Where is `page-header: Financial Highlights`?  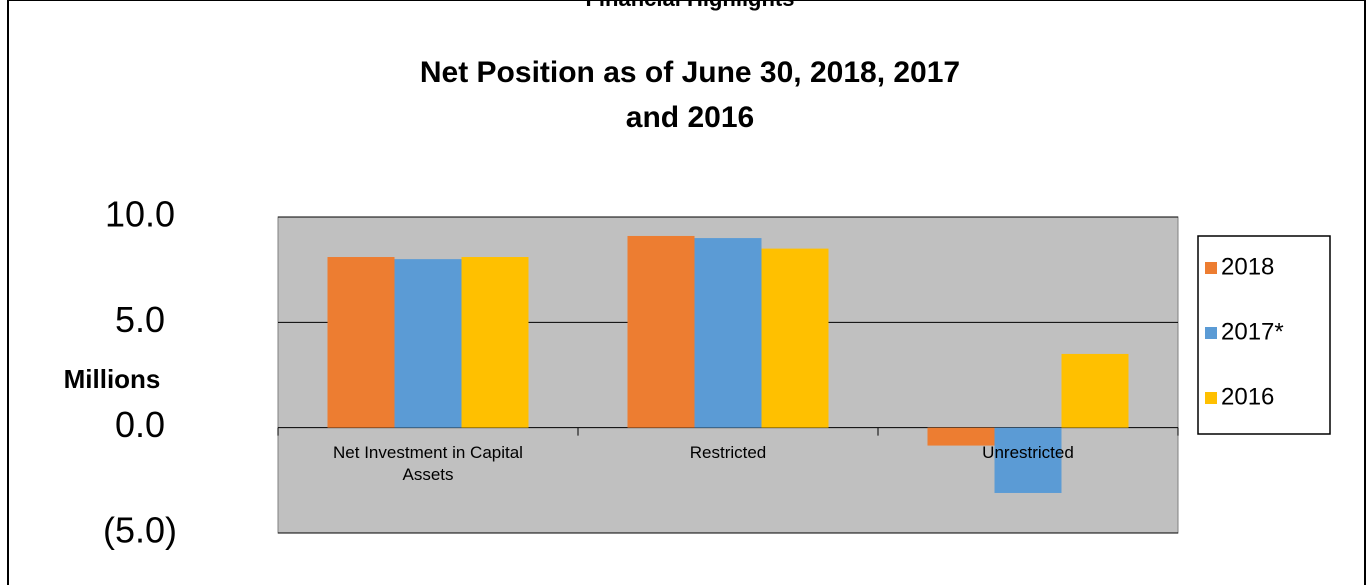 page-header: Financial Highlights is located at coordinates (689, 5).